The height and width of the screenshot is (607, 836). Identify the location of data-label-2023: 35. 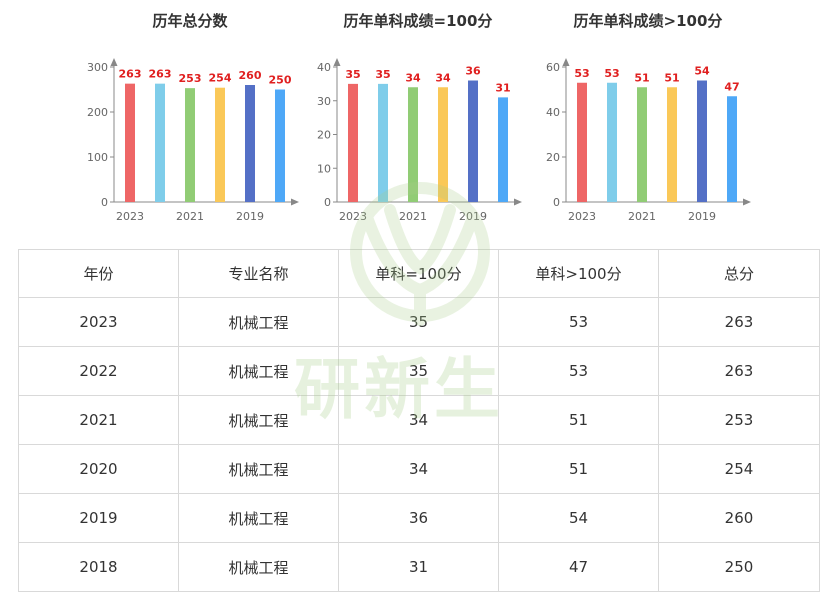
(352, 74).